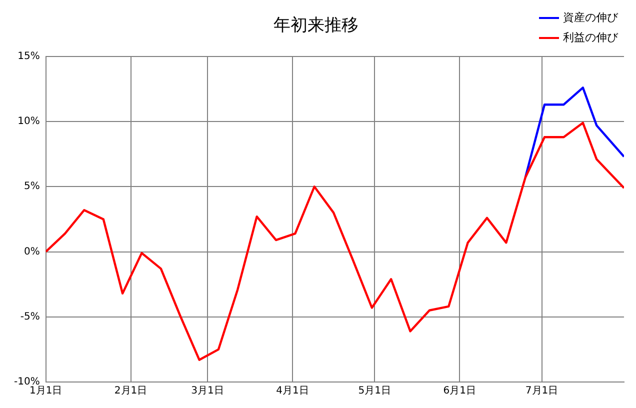 This screenshot has height=408, width=636. I want to click on x-tick-label: 5月1日, so click(375, 391).